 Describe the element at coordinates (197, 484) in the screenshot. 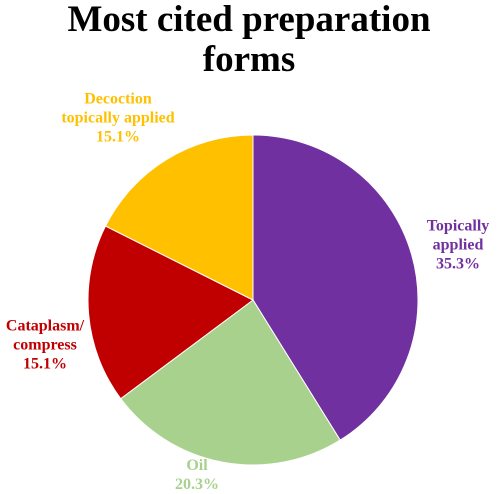

I see `value-label: 20.3%` at that location.